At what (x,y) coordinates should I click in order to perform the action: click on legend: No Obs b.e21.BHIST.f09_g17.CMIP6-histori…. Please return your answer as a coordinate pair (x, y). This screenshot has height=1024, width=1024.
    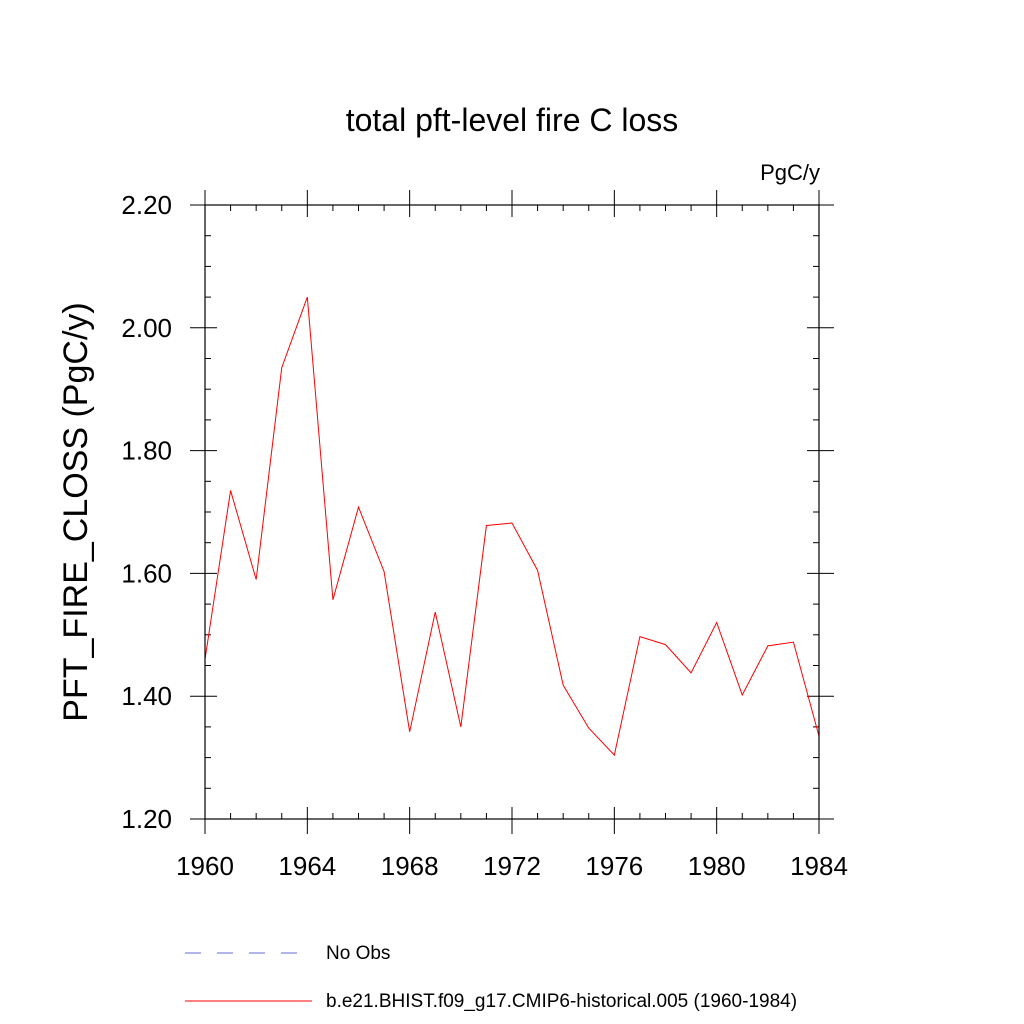
    Looking at the image, I should click on (491, 977).